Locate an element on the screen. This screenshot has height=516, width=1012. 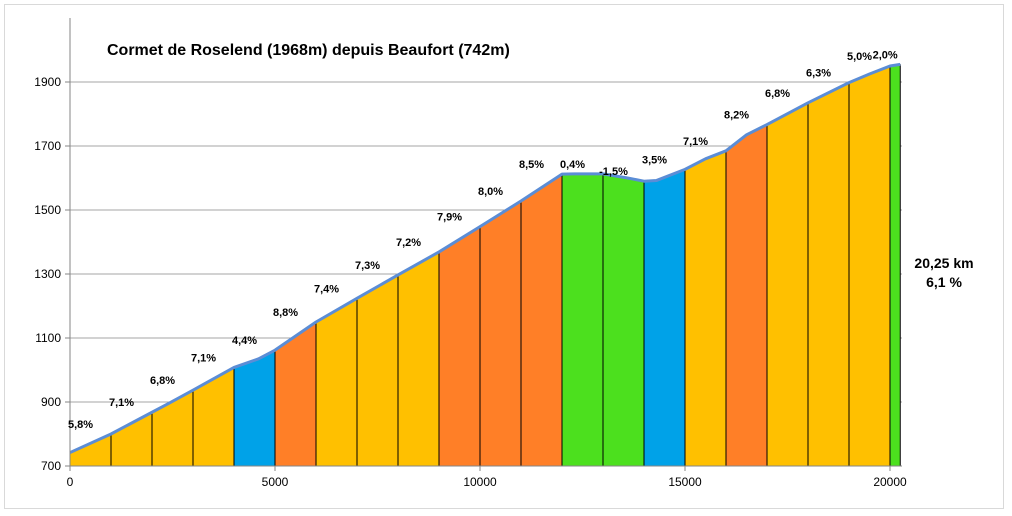
segment-gradient-label: 0,4% is located at coordinates (572, 165).